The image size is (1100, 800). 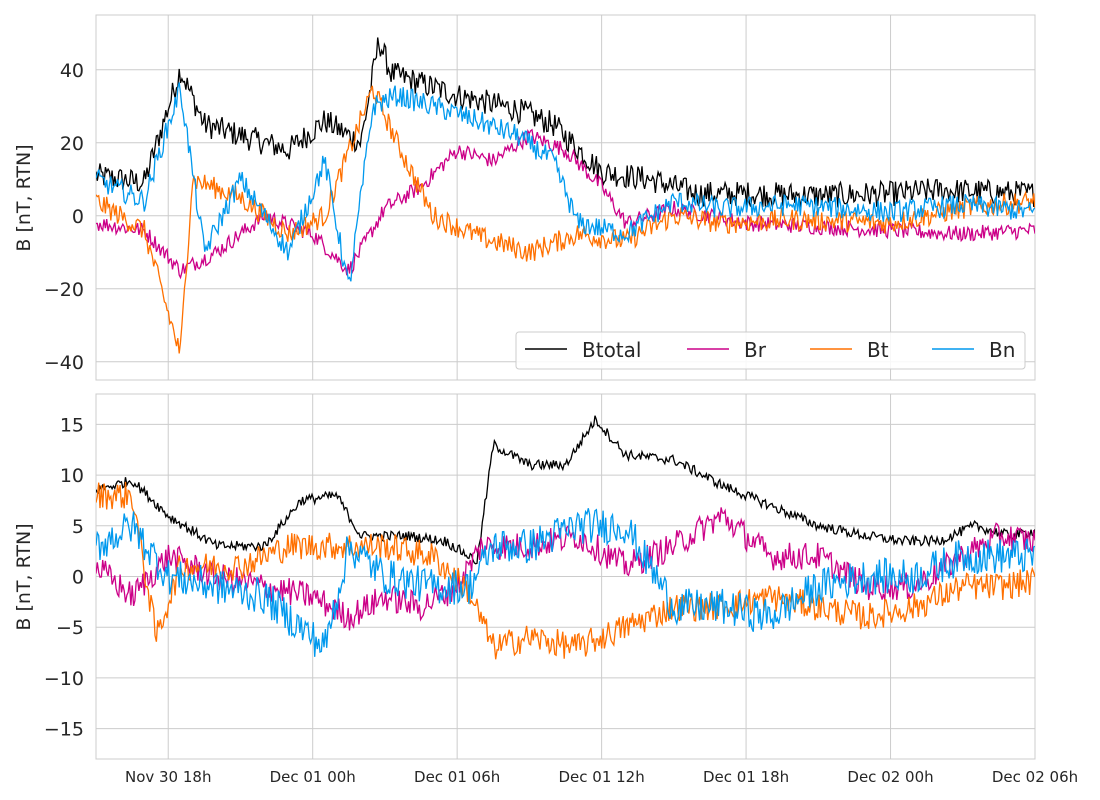 I want to click on bottom-y-axis-label: B [nT, RTN], so click(x=24, y=576).